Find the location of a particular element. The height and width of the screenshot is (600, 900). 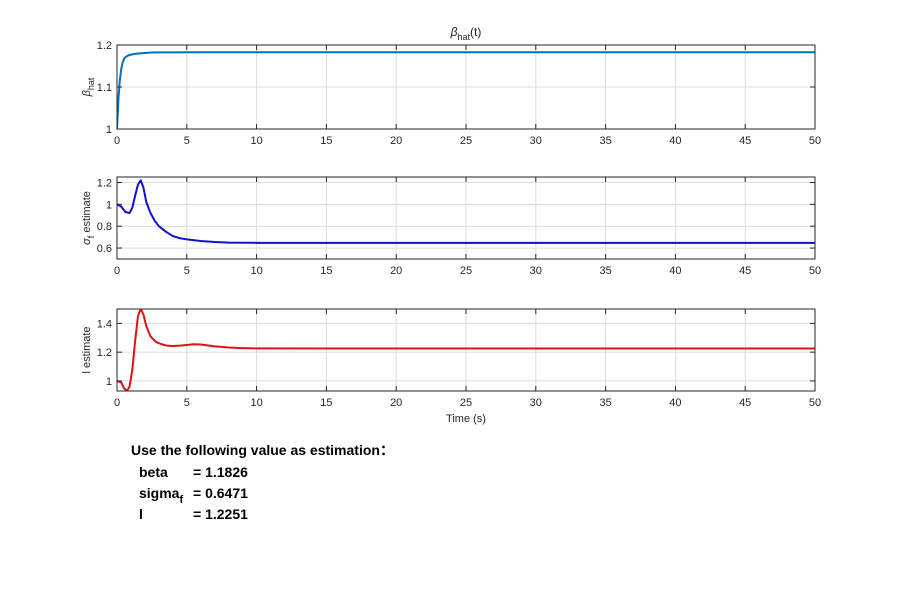

estimation-heading: Use the following value as estimation： is located at coordinates (262, 450).